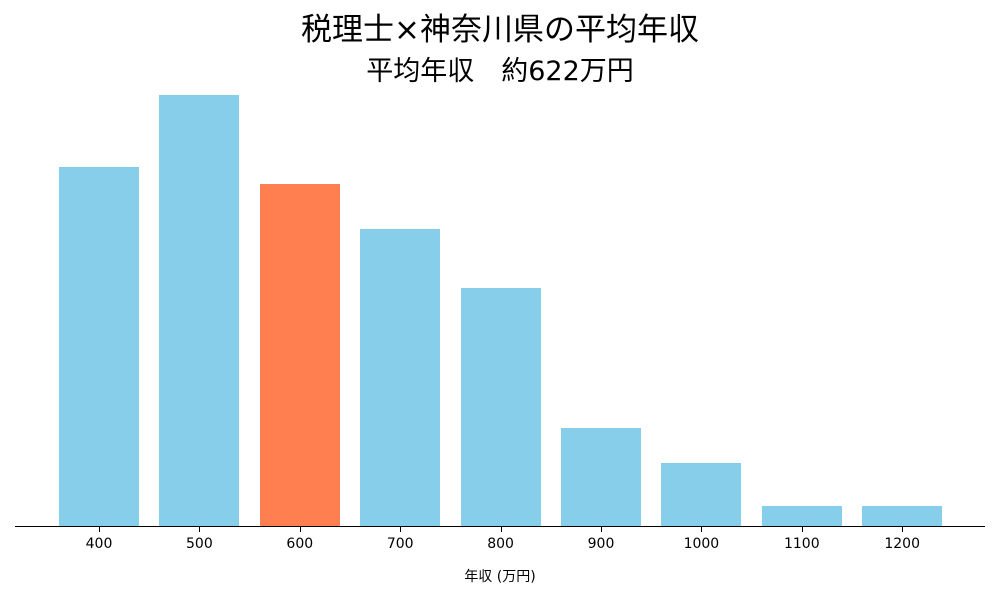  I want to click on x-tick-label: 400, so click(99, 544).